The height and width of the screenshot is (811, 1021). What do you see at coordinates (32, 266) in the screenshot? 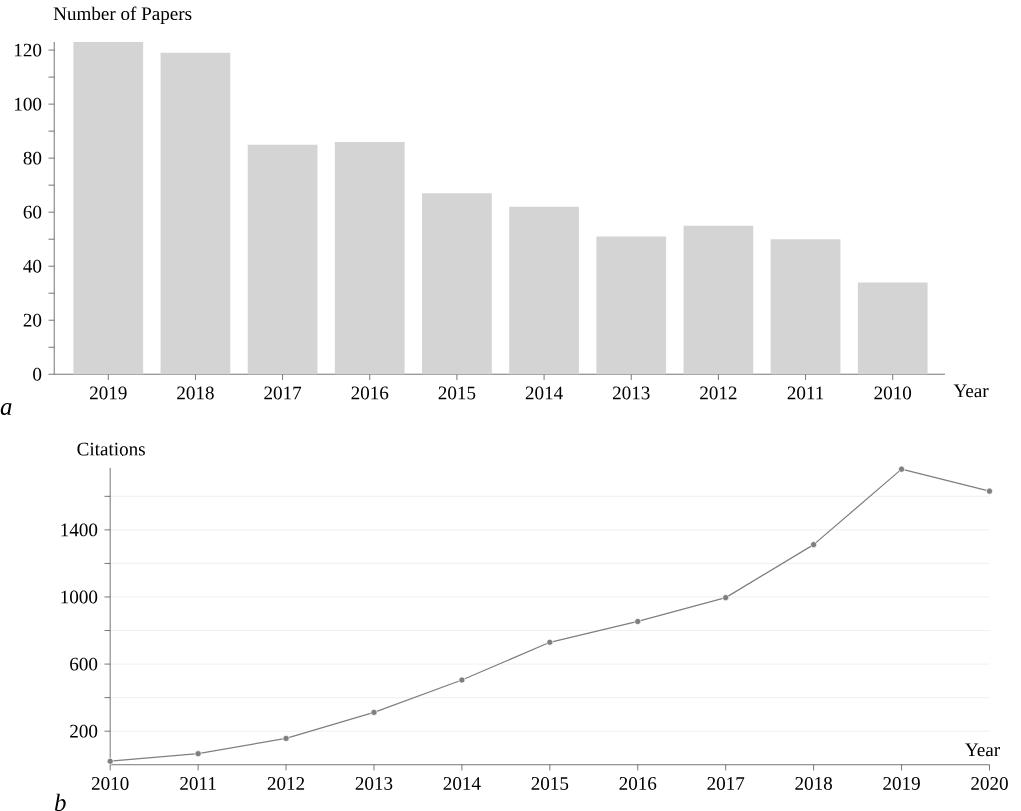
I see `y-tick-label: 40` at bounding box center [32, 266].